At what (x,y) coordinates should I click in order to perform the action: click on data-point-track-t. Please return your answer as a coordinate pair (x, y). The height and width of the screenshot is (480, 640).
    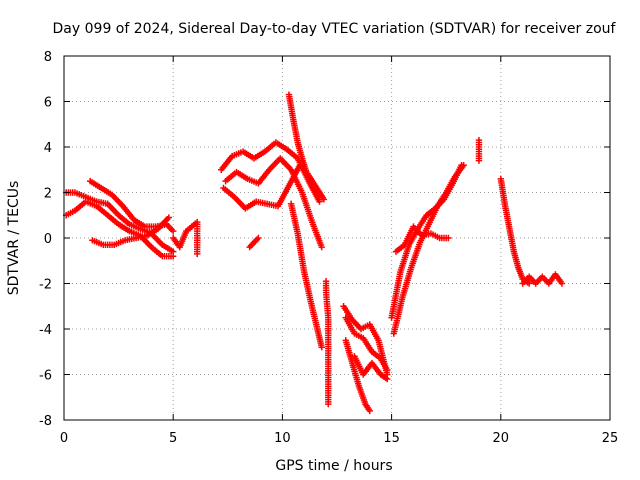
    Looking at the image, I should click on (479, 160).